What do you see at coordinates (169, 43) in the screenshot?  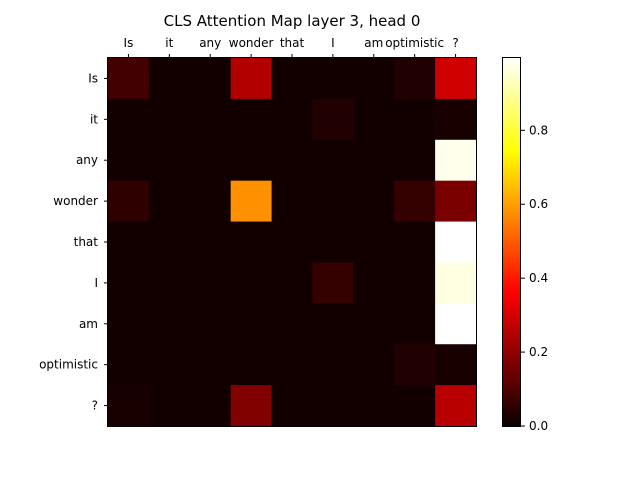 I see `x-tick-label: it` at bounding box center [169, 43].